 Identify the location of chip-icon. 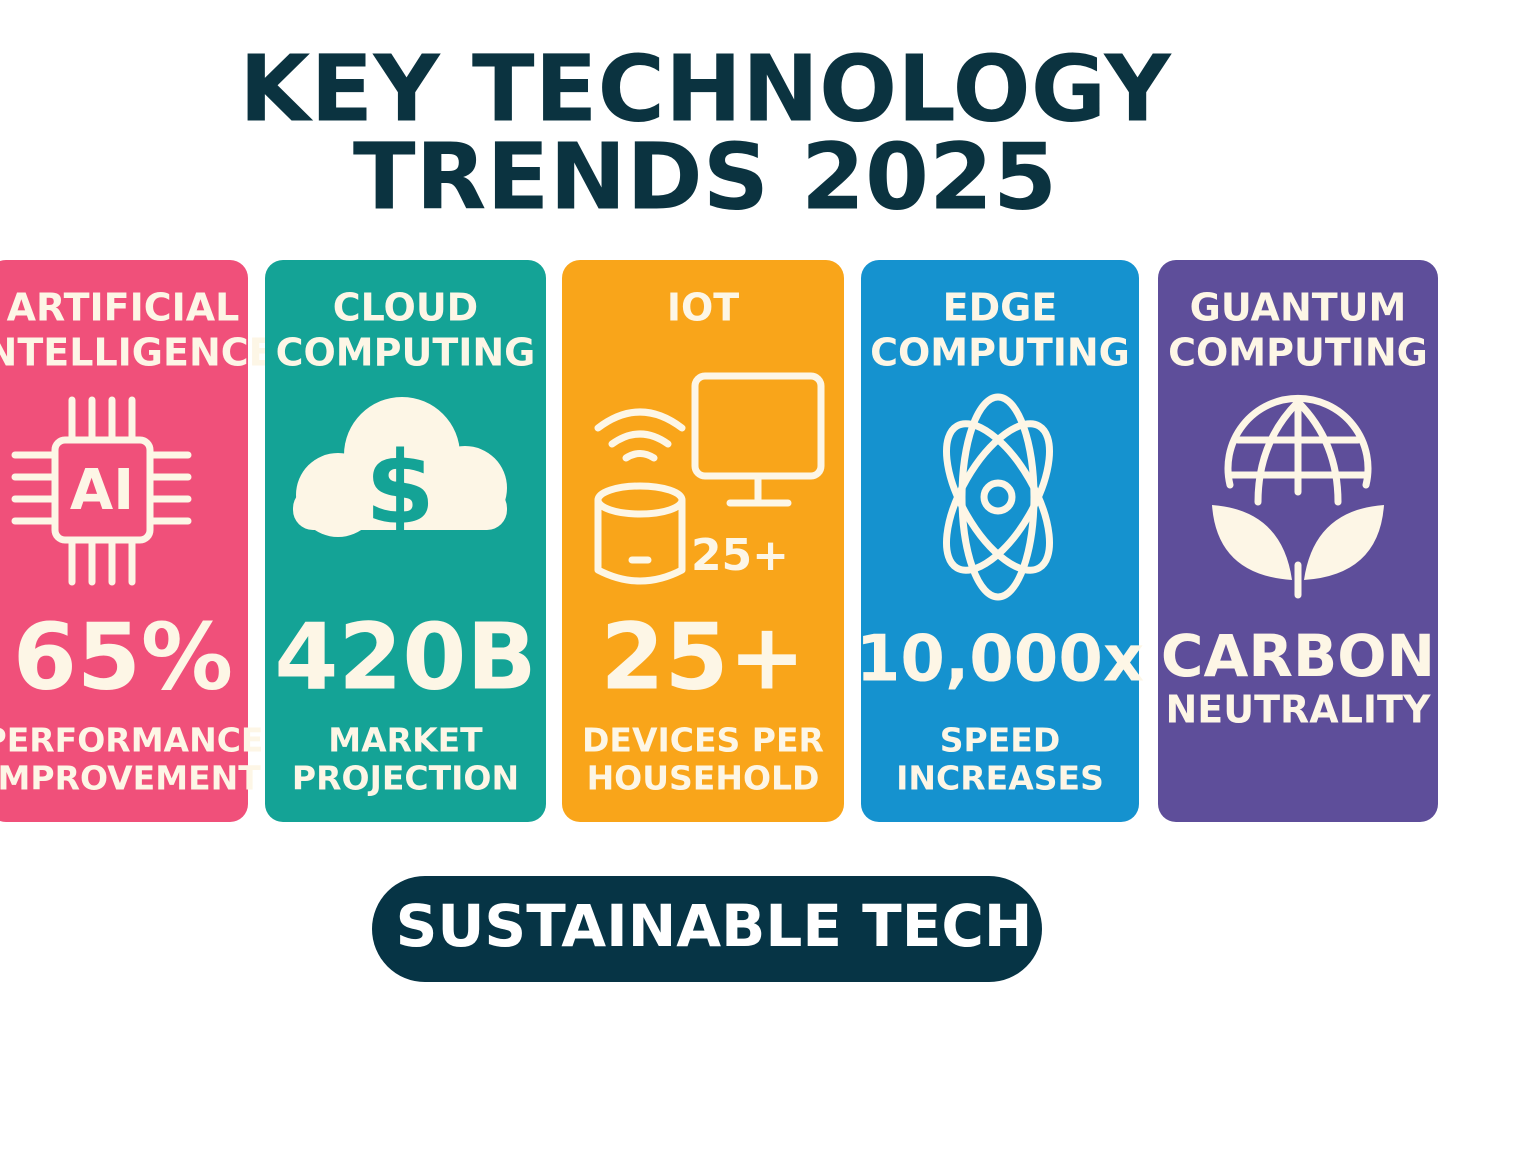
(101, 491).